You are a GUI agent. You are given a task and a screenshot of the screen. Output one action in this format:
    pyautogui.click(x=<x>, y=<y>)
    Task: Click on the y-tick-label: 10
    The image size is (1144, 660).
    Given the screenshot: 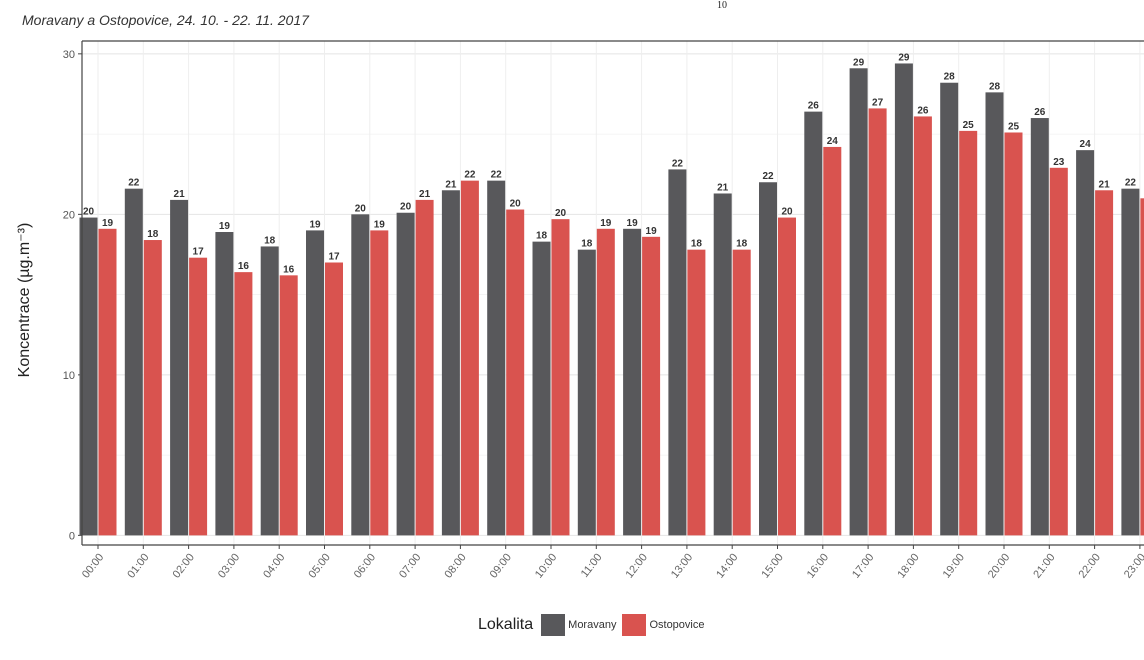 What is the action you would take?
    pyautogui.click(x=69, y=376)
    